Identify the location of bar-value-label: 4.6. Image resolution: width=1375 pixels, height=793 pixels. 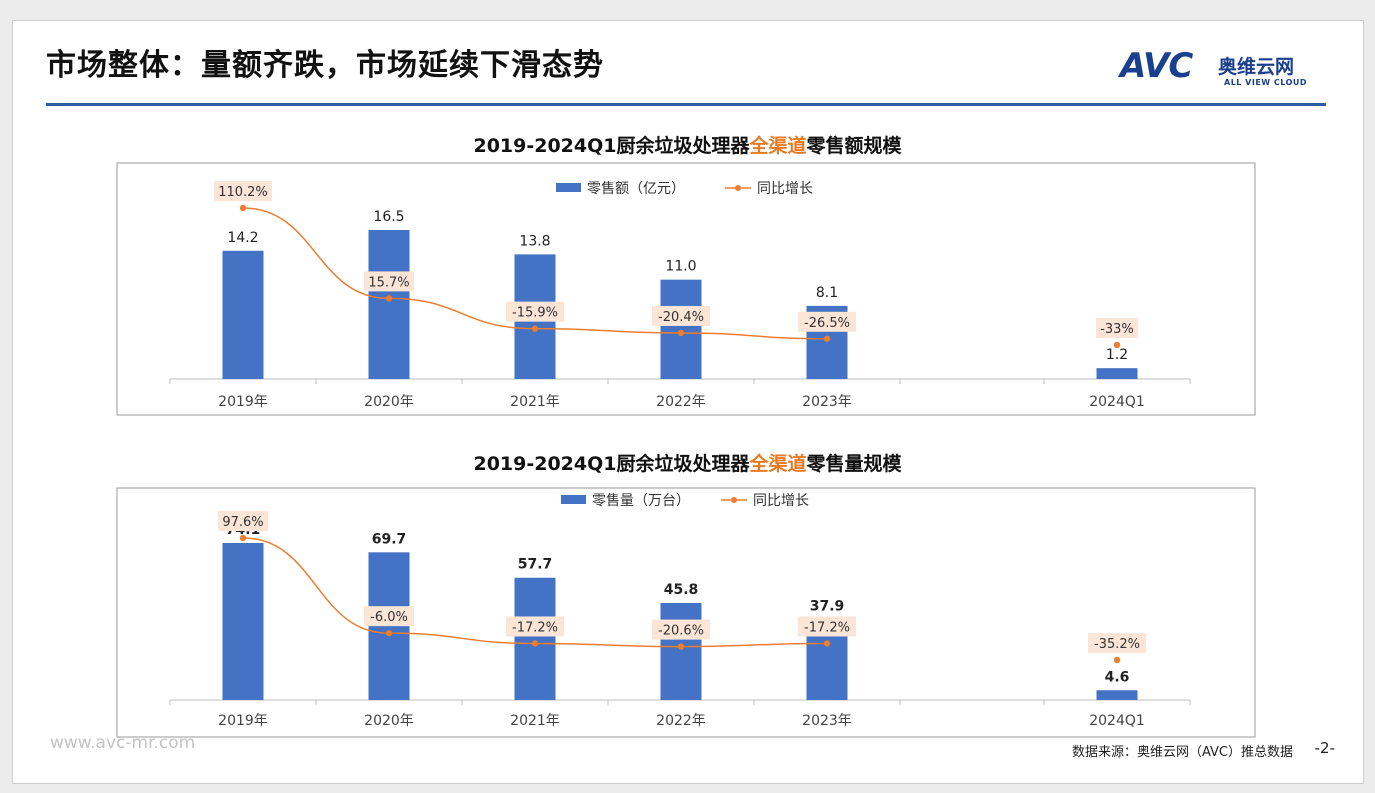
(1117, 677).